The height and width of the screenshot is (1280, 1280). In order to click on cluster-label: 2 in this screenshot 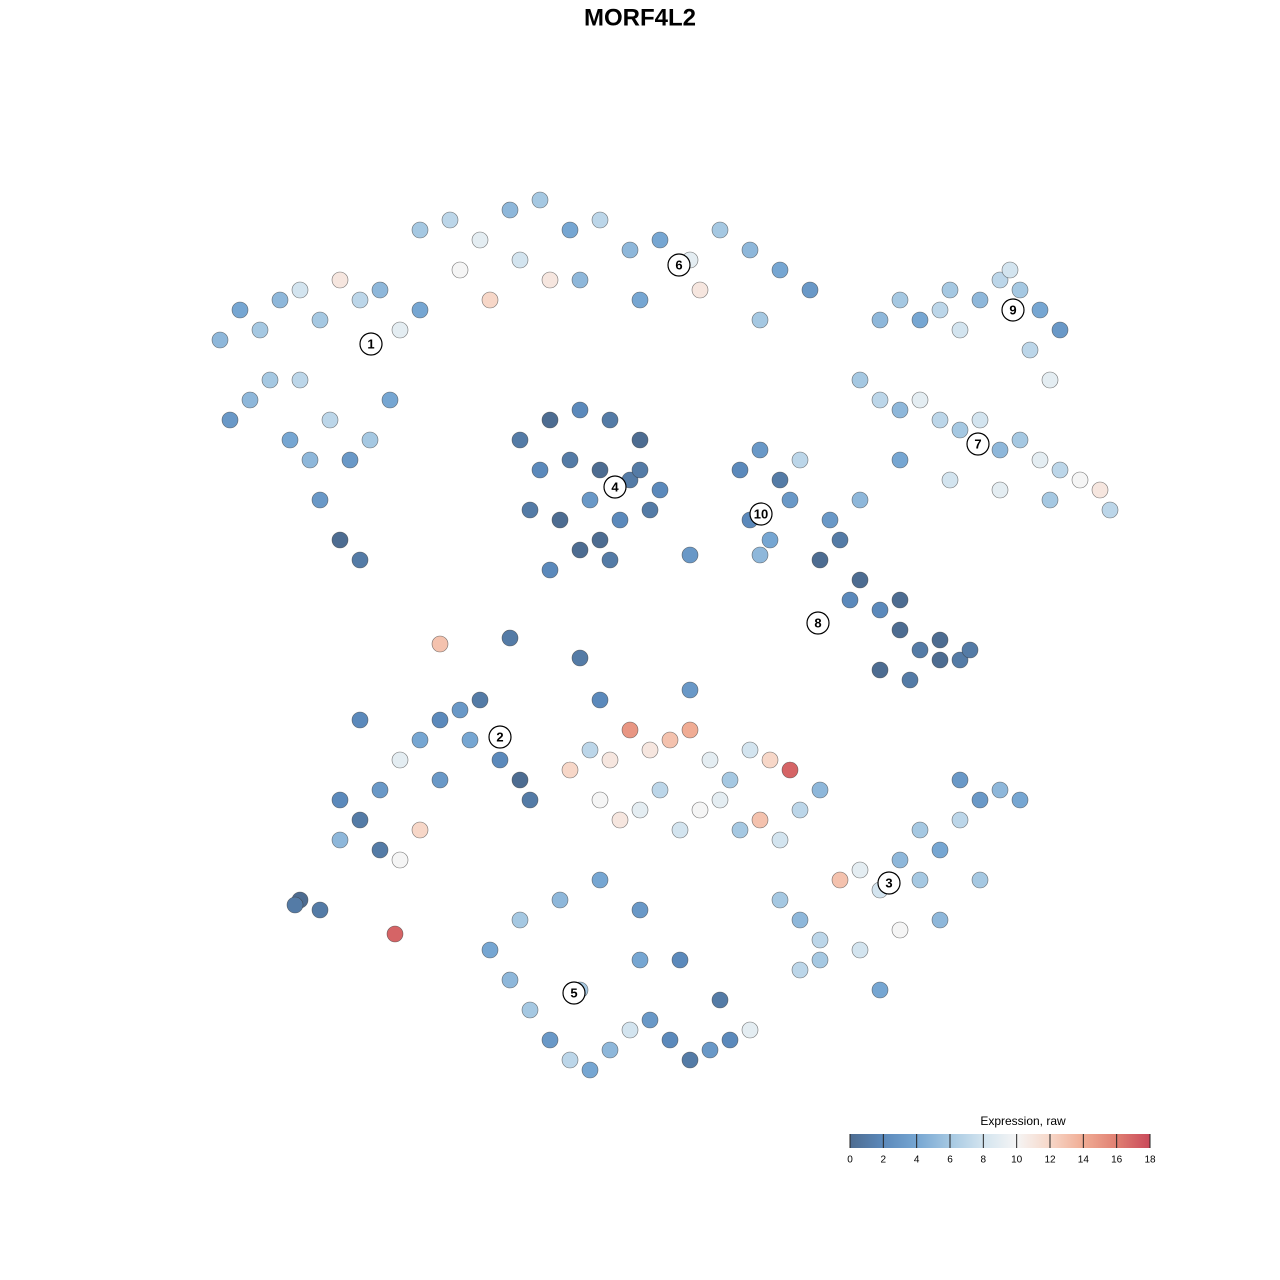, I will do `click(499, 736)`.